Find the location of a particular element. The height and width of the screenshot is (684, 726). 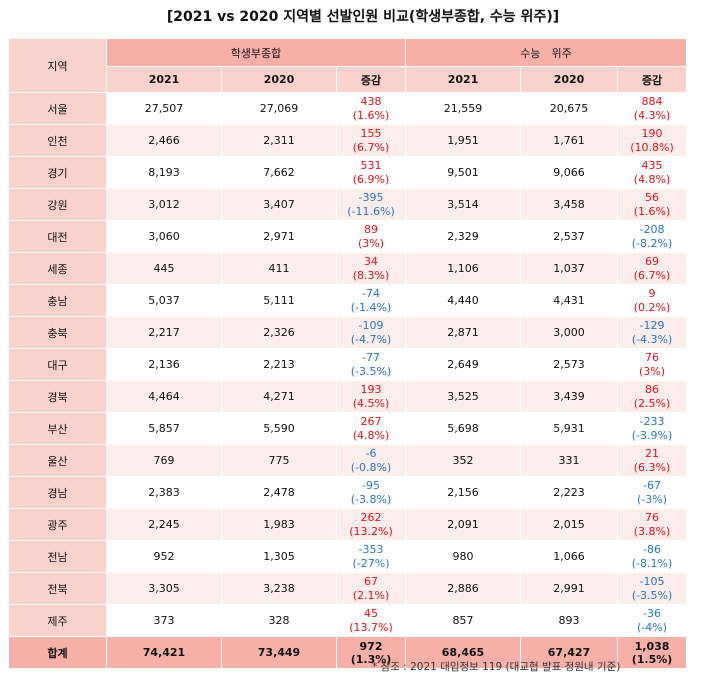

change-percent: (-4.3%) is located at coordinates (652, 339).